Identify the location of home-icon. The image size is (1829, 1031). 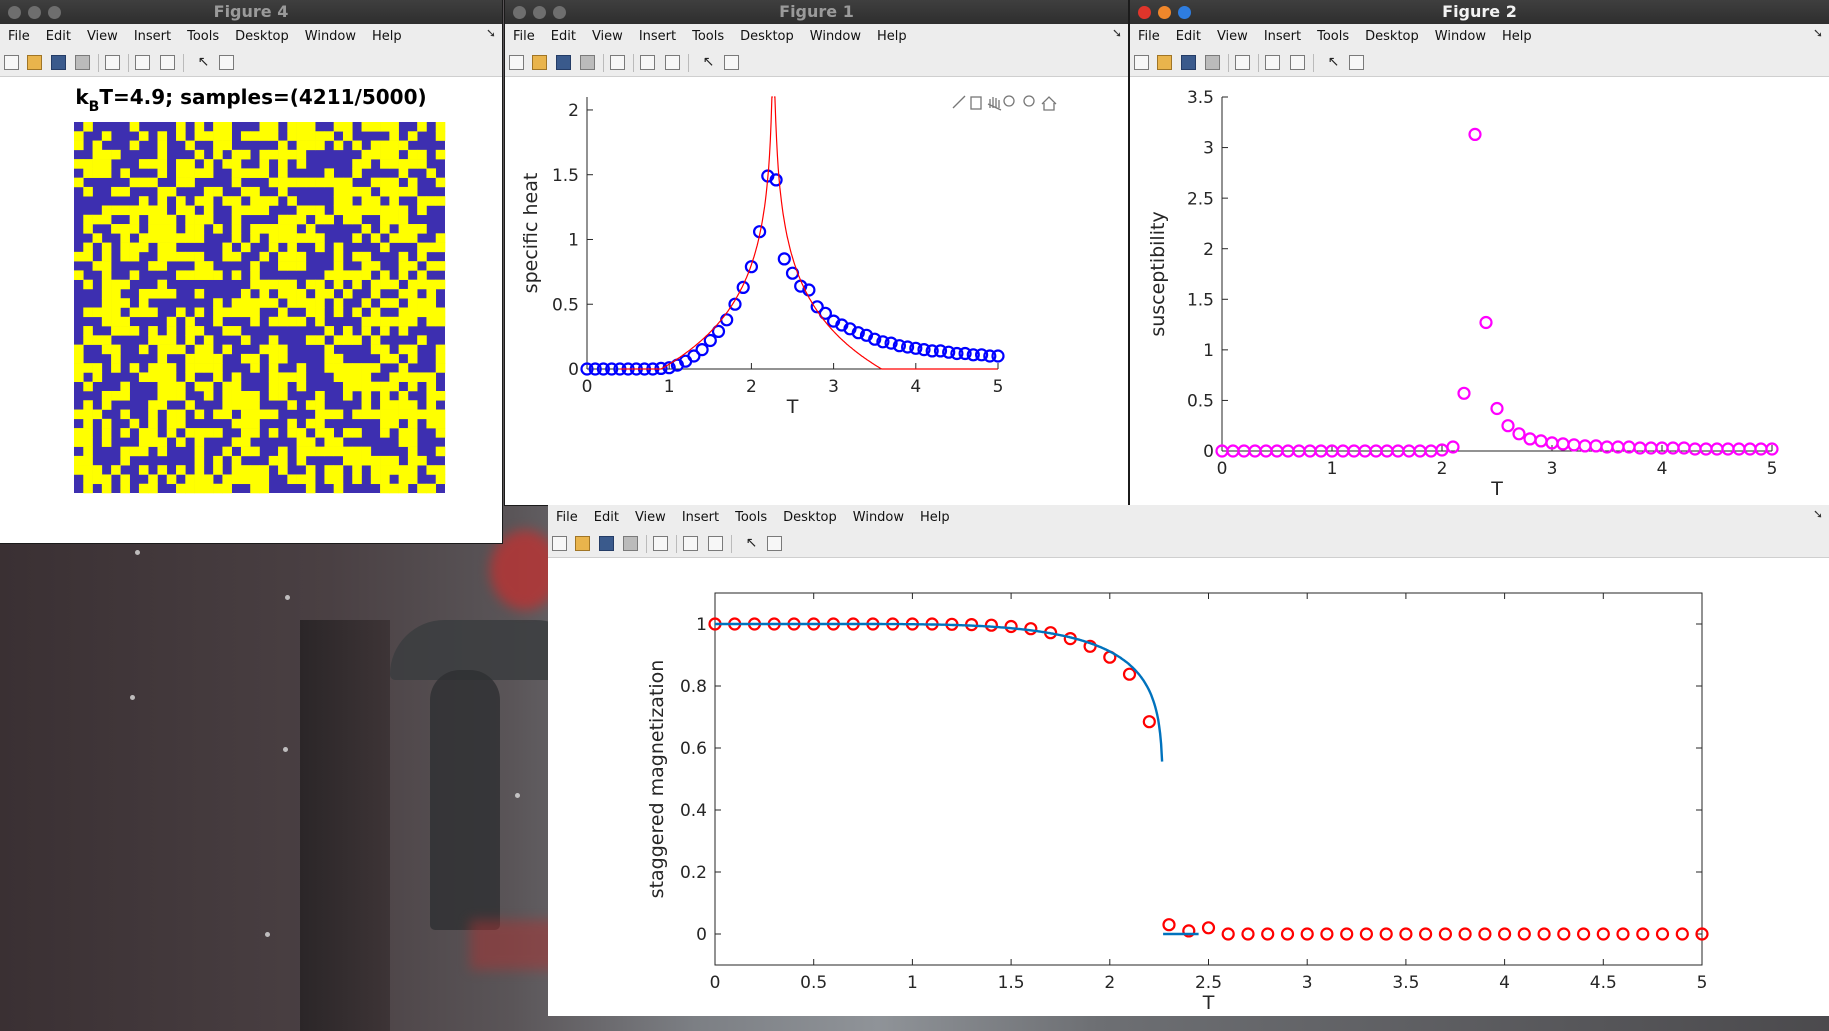
(1049, 103).